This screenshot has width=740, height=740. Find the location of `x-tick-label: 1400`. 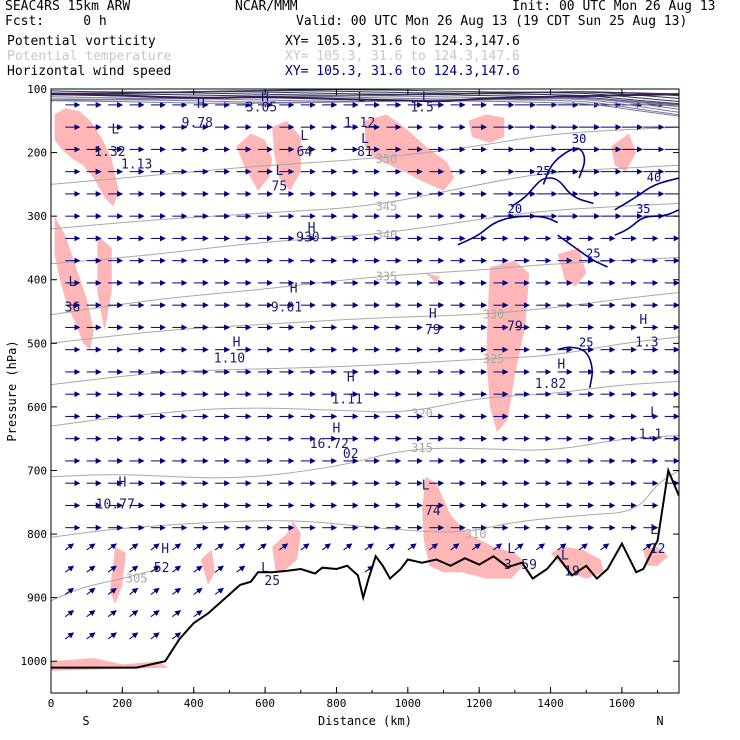

x-tick-label: 1400 is located at coordinates (550, 703).